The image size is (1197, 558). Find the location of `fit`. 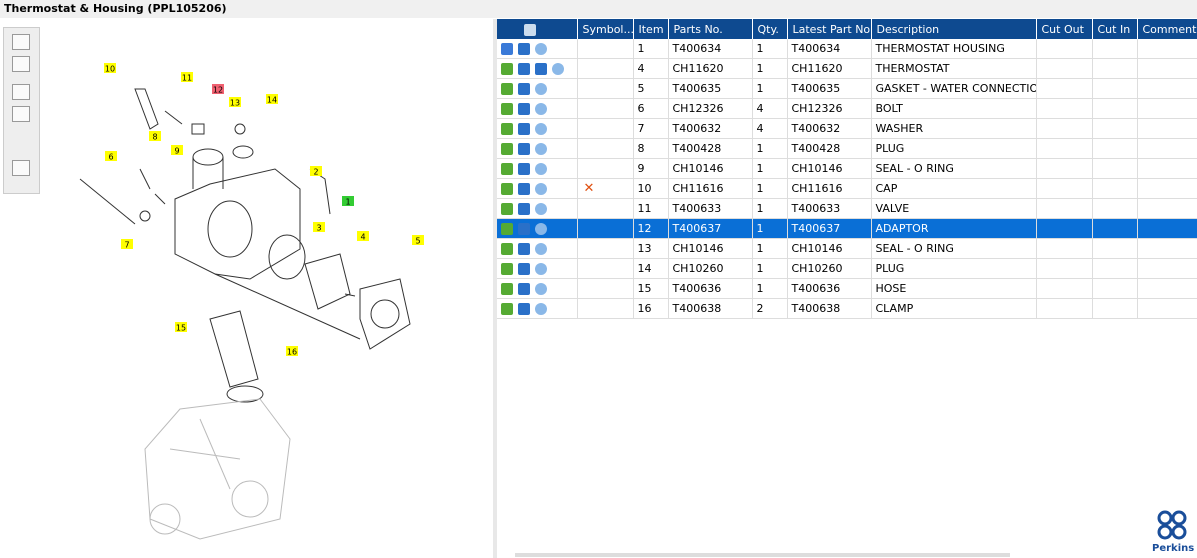

fit is located at coordinates (21, 92).